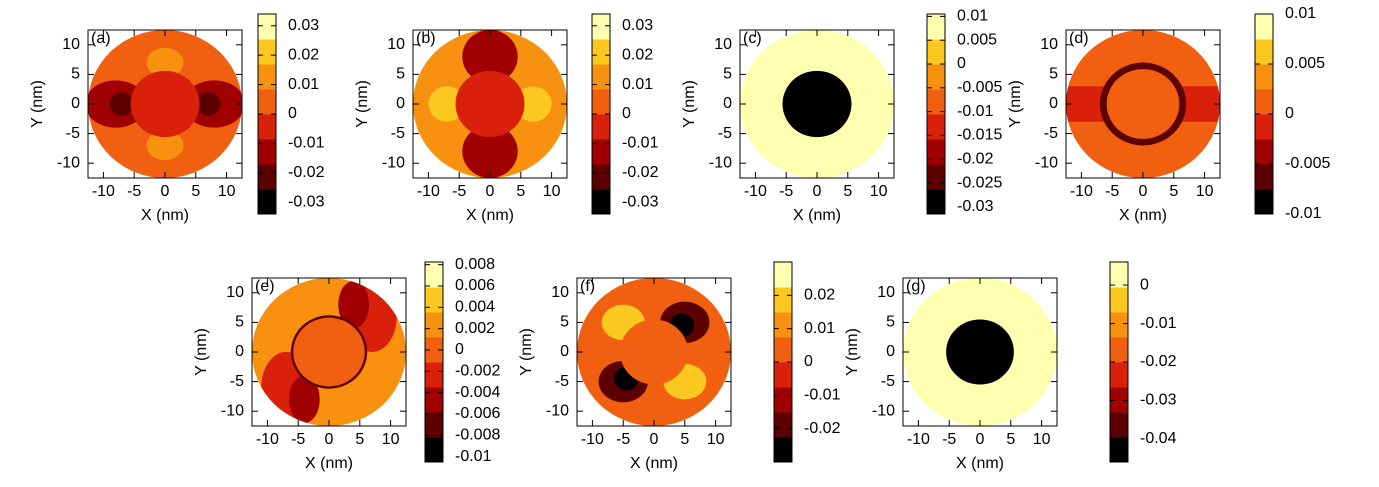  What do you see at coordinates (265, 286) in the screenshot?
I see `panel-label: (e)` at bounding box center [265, 286].